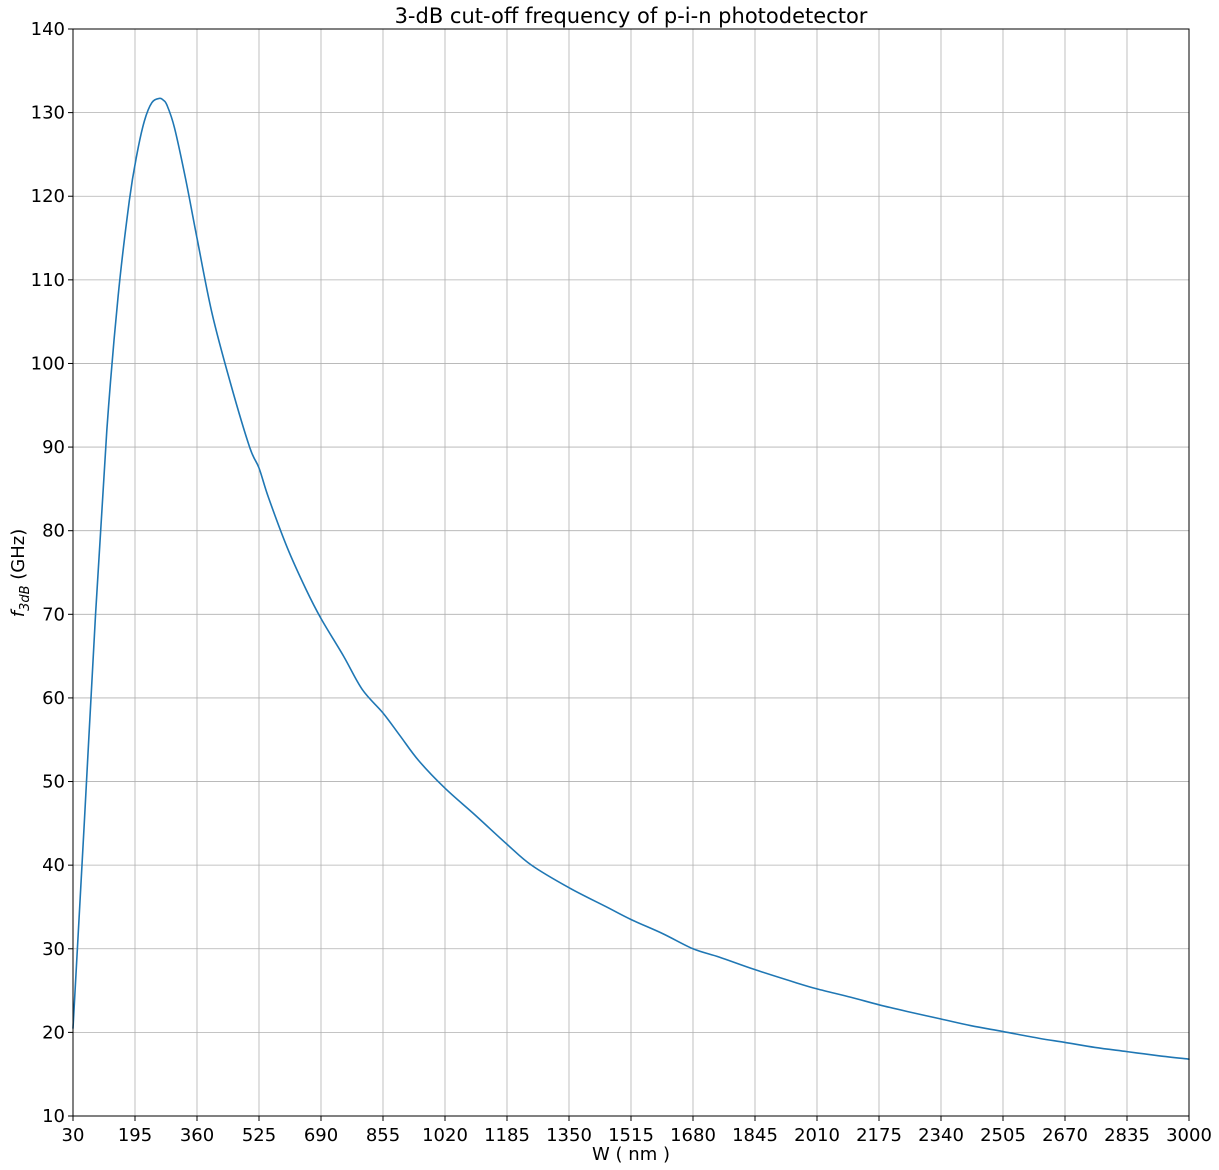 This screenshot has width=1219, height=1170. What do you see at coordinates (53, 782) in the screenshot?
I see `y-tick-label: 50` at bounding box center [53, 782].